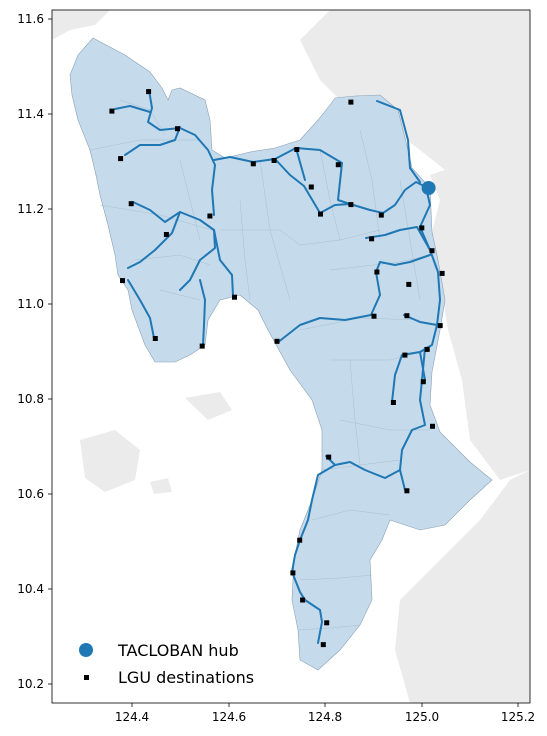 The width and height of the screenshot is (547, 736). What do you see at coordinates (30, 209) in the screenshot?
I see `y-tick-label: 11.2` at bounding box center [30, 209].